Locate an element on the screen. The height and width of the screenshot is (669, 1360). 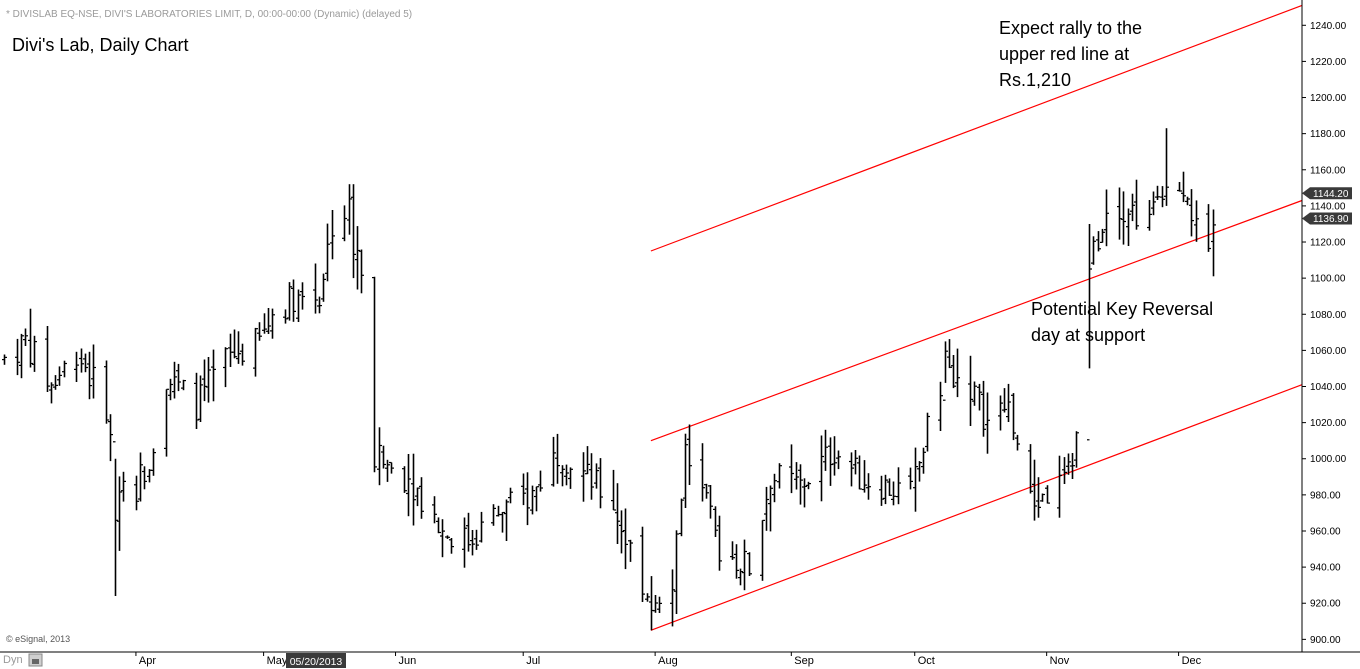
price-tick-label: 980.00 is located at coordinates (1325, 495).